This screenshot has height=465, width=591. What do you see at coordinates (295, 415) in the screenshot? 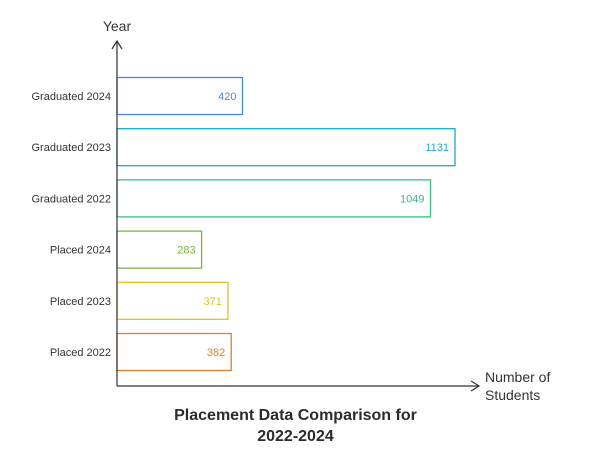
I see `chart-title-line-1: Placement Data Comparison for` at bounding box center [295, 415].